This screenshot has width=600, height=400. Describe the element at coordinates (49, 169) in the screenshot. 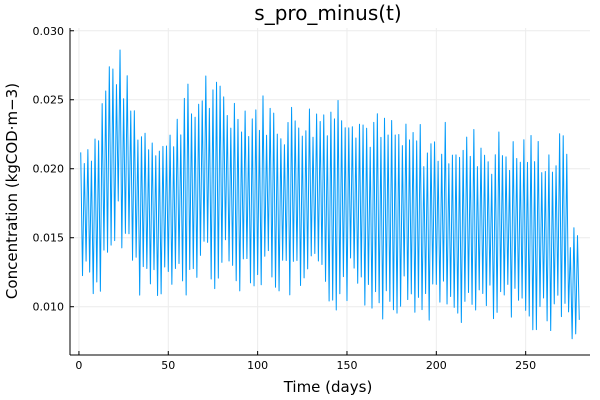

I see `y-tick-label: 0.020` at that location.